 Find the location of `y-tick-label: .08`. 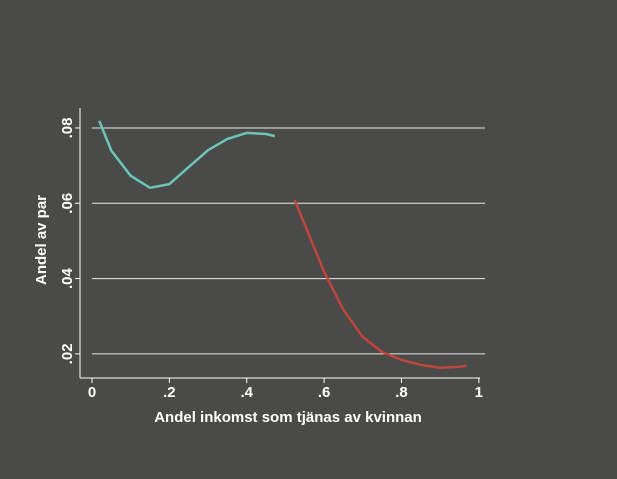

y-tick-label: .08 is located at coordinates (67, 128).